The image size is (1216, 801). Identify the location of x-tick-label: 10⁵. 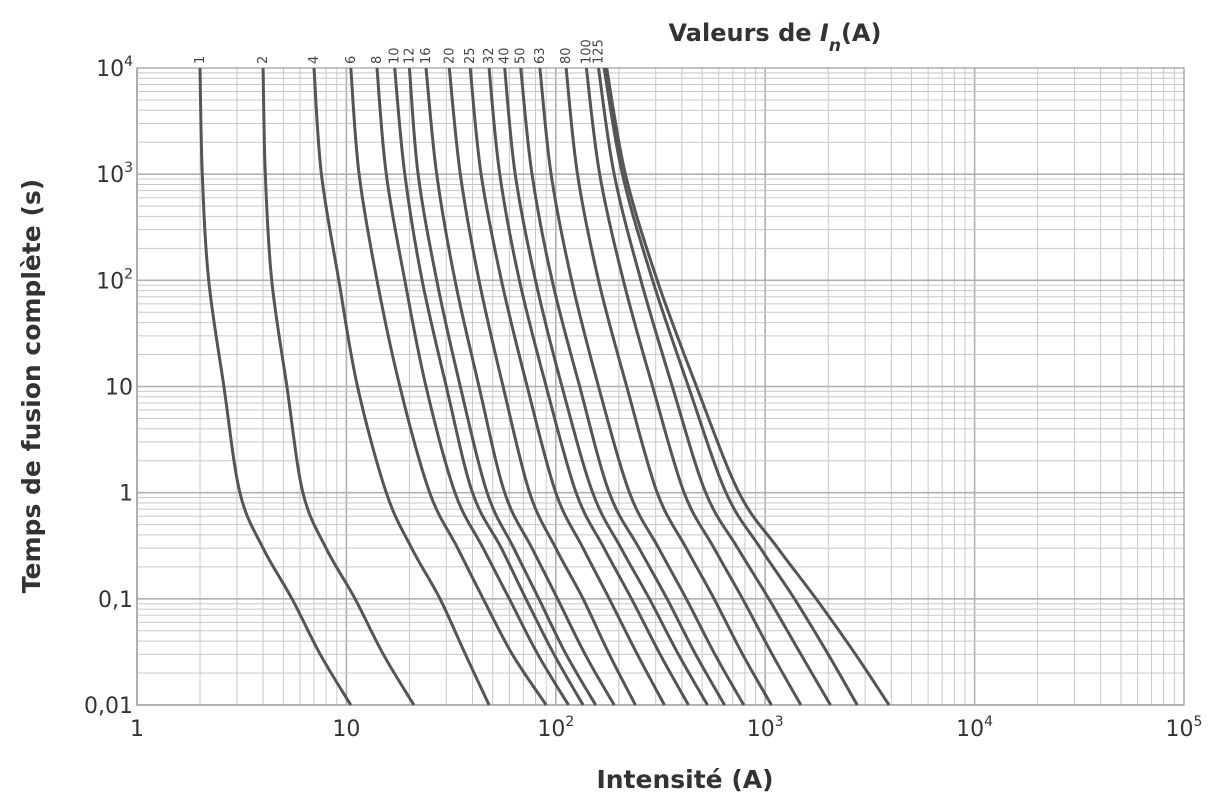
(1184, 728).